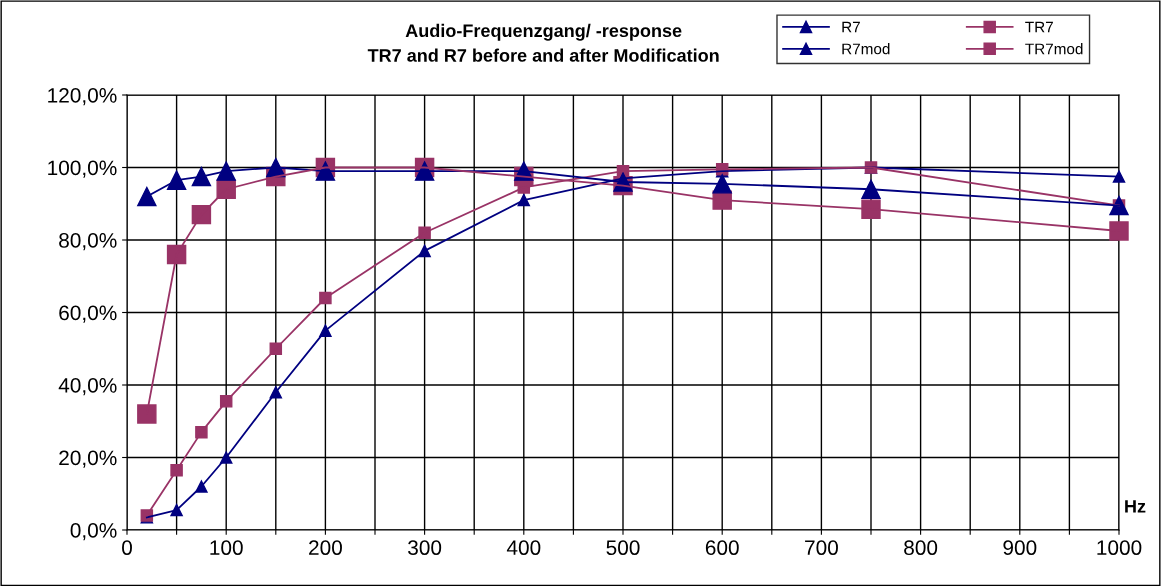  Describe the element at coordinates (821, 548) in the screenshot. I see `x-tick-label: 700` at that location.